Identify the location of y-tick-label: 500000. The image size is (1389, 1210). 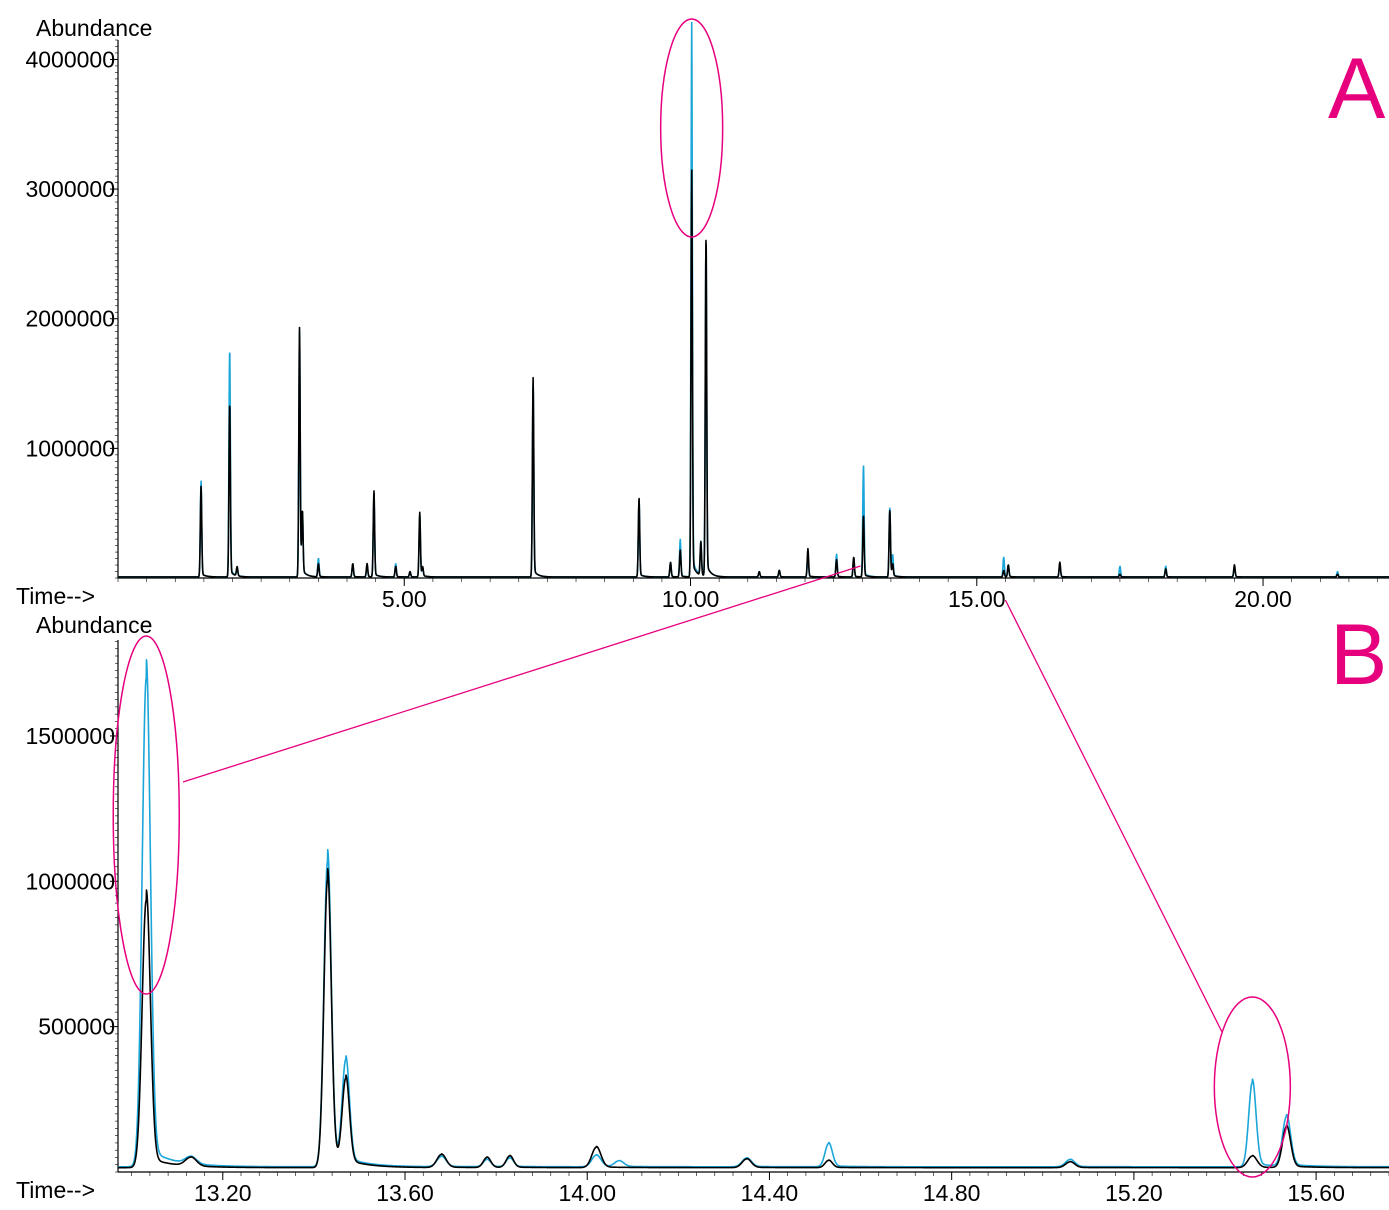
(76, 1027).